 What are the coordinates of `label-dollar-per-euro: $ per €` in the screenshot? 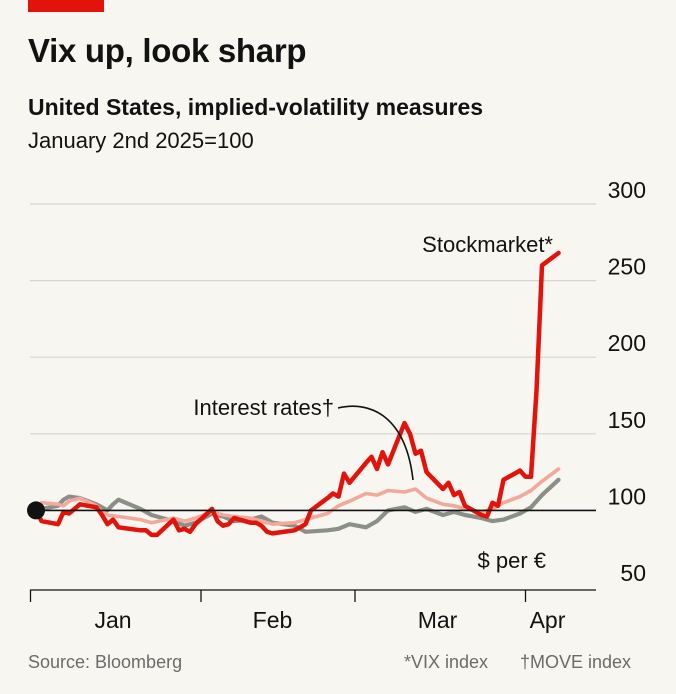 It's located at (512, 560).